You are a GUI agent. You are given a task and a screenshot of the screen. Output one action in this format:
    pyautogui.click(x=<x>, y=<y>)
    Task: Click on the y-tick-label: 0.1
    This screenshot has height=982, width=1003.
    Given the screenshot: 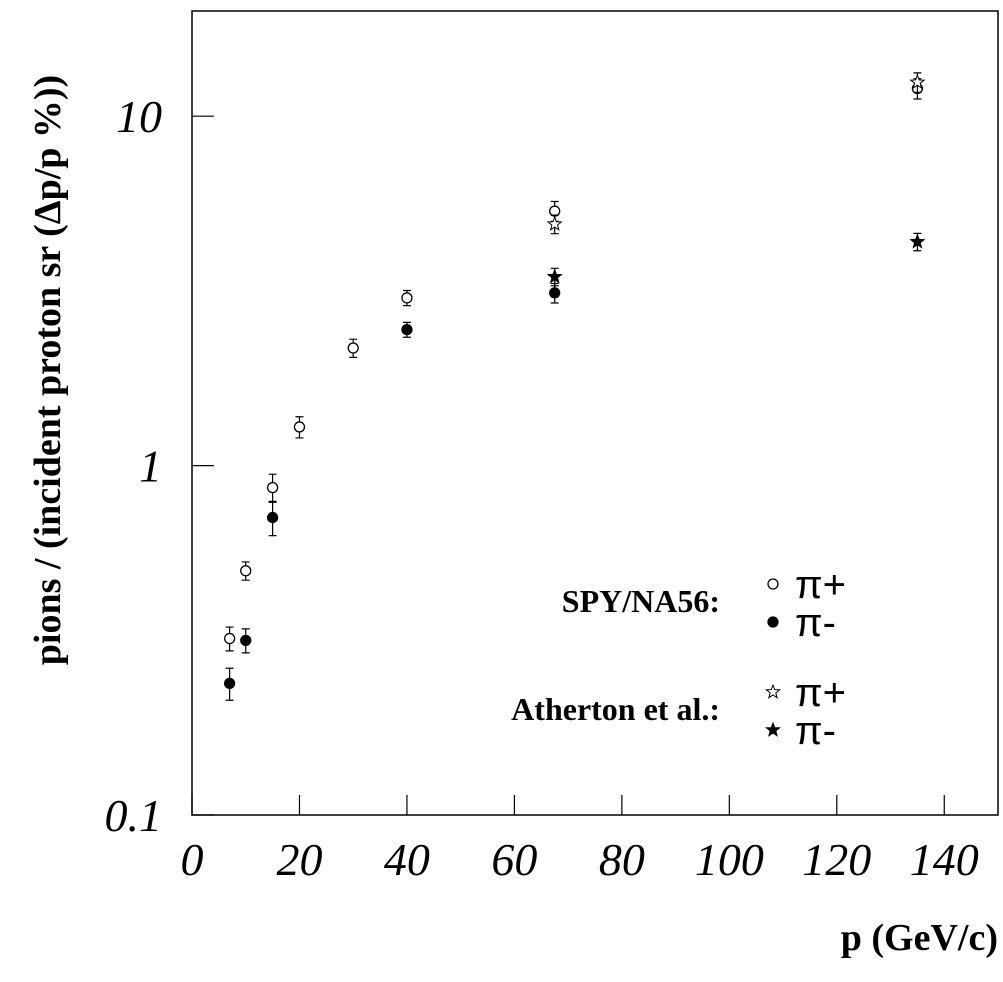 What is the action you would take?
    pyautogui.click(x=134, y=815)
    